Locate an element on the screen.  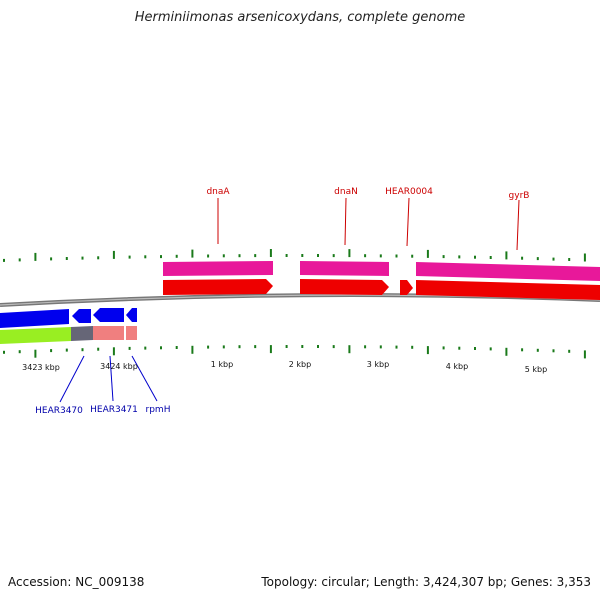
tick-row-top is located at coordinates (294, 255).